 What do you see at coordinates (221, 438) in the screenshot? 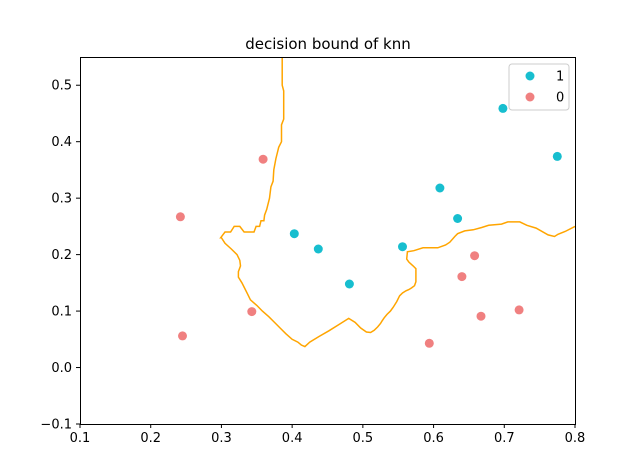
I see `x-tick-label: 0.3` at bounding box center [221, 438].